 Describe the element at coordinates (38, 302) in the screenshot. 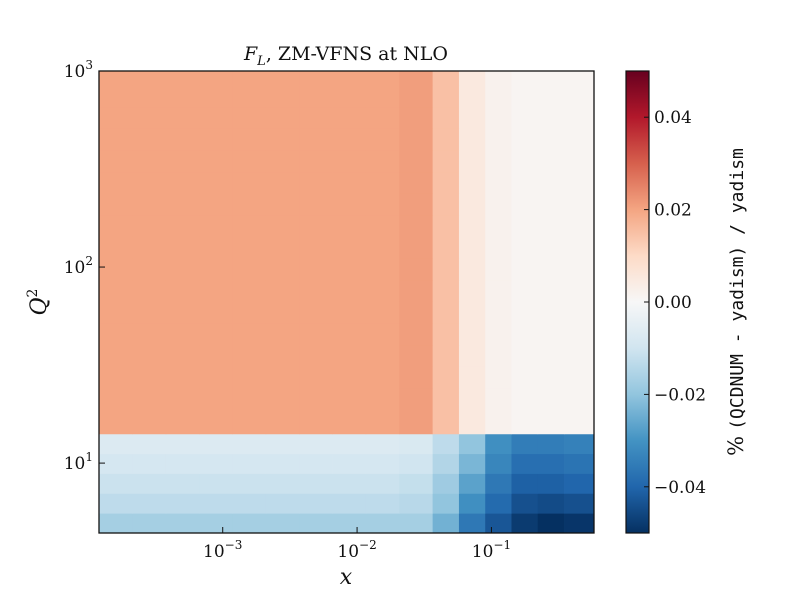

I see `y-axis-label: Q2` at that location.